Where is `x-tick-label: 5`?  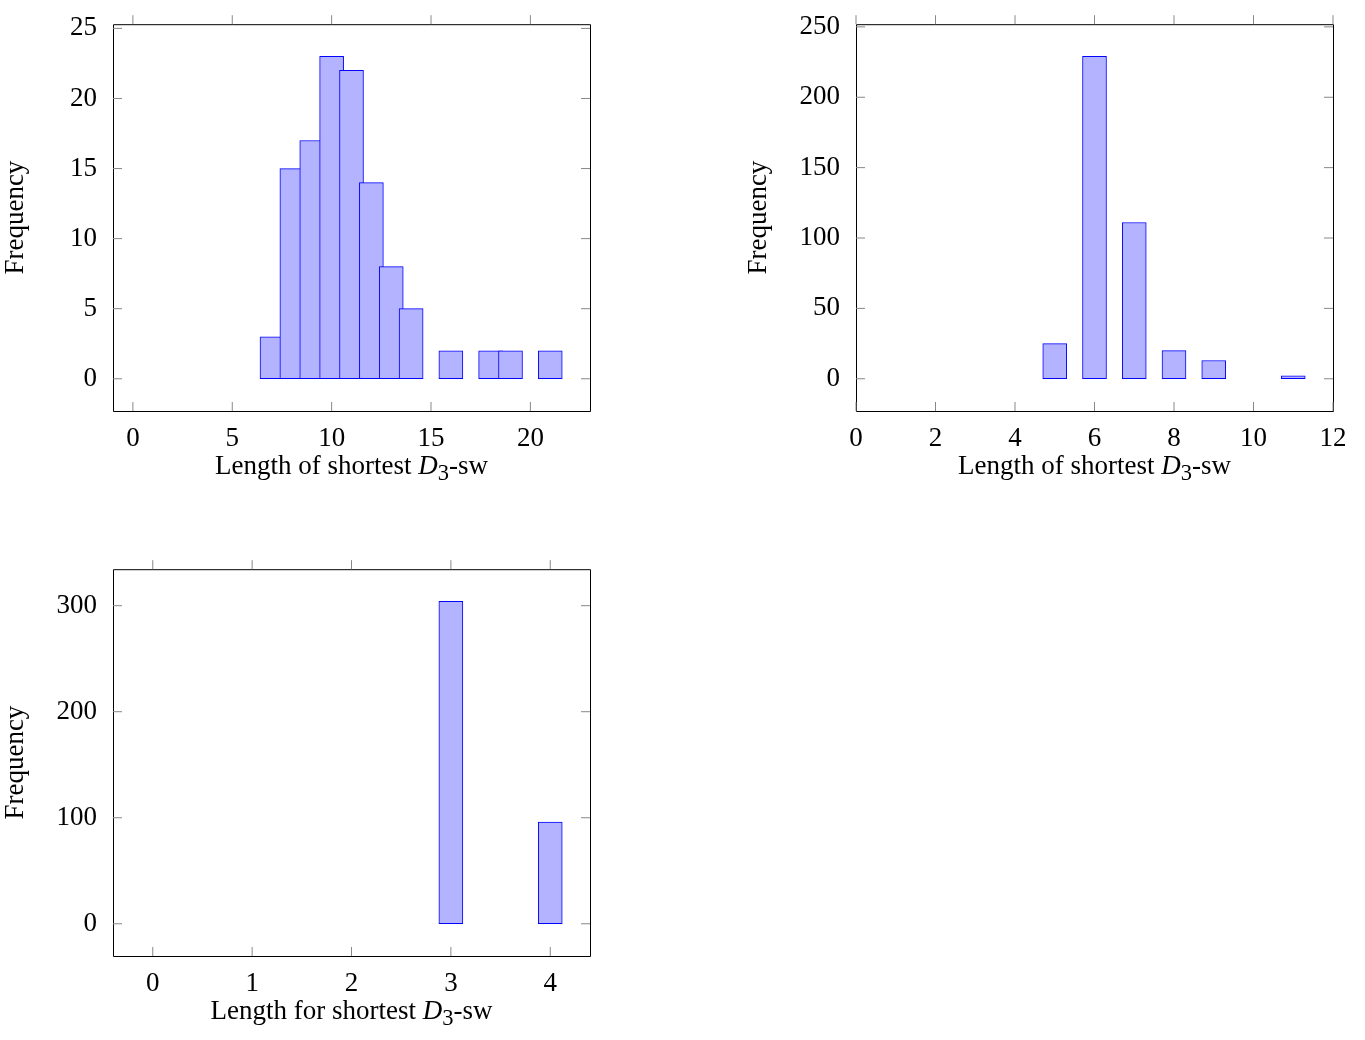 x-tick-label: 5 is located at coordinates (232, 437).